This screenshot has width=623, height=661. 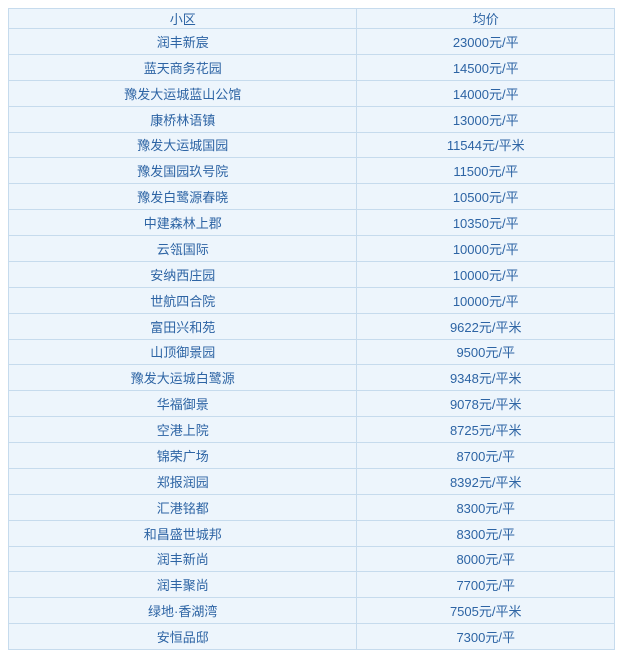 I want to click on table-row: 豫发大运城蓝山公馆 14000元/平, so click(x=311, y=93).